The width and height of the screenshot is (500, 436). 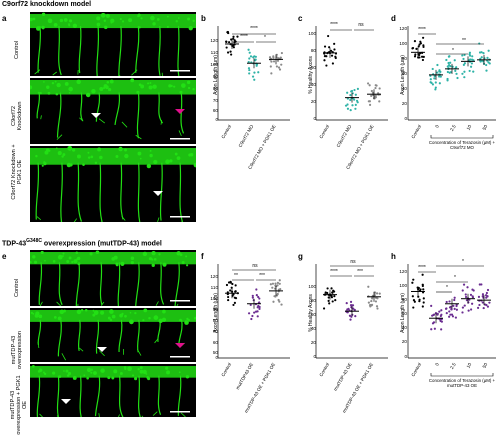 What do you see at coordinates (265, 38) in the screenshot?
I see `chart-b-sig-3: *` at bounding box center [265, 38].